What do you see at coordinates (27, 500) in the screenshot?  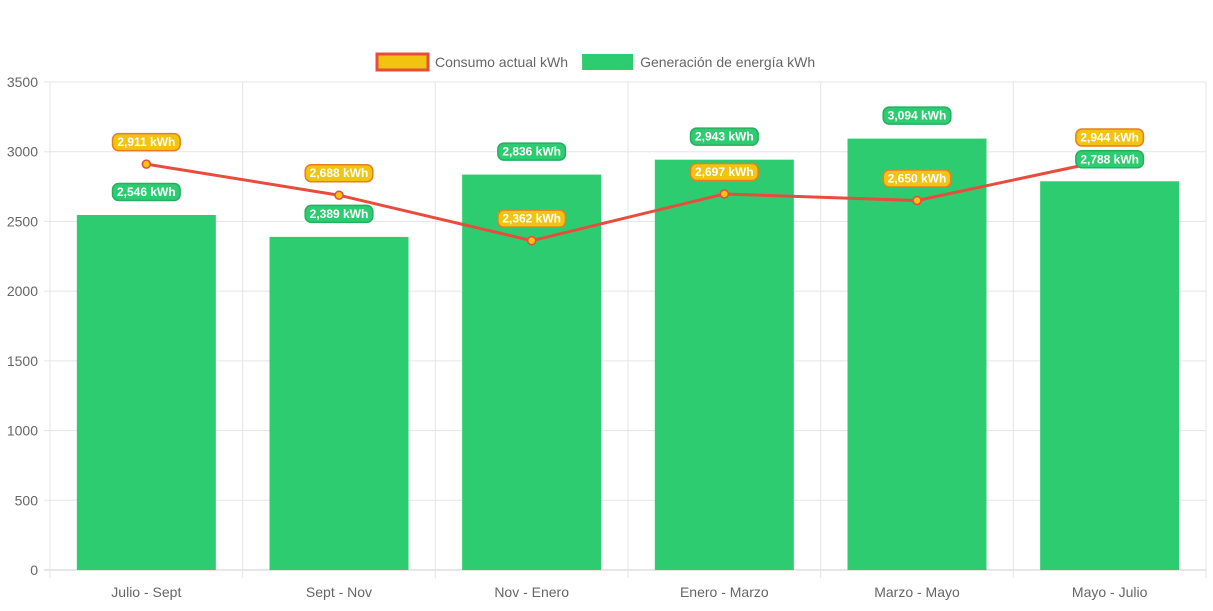 I see `y-tick-label: 500` at bounding box center [27, 500].